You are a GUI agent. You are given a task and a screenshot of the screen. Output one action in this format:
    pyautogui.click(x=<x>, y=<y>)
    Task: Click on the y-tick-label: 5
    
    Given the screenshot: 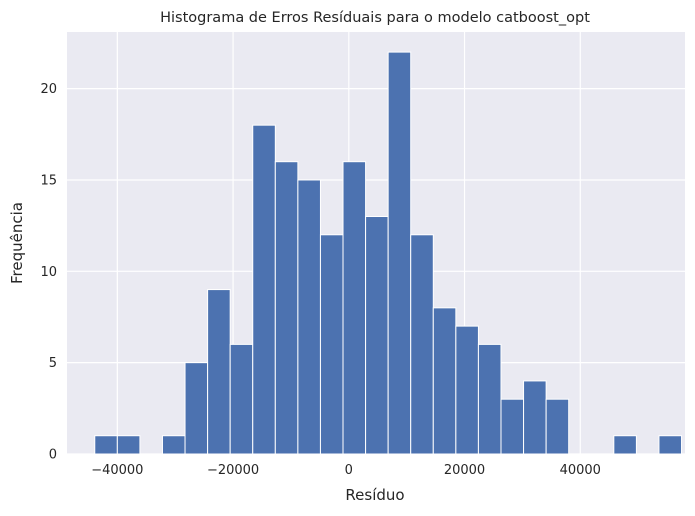 What is the action you would take?
    pyautogui.click(x=53, y=363)
    